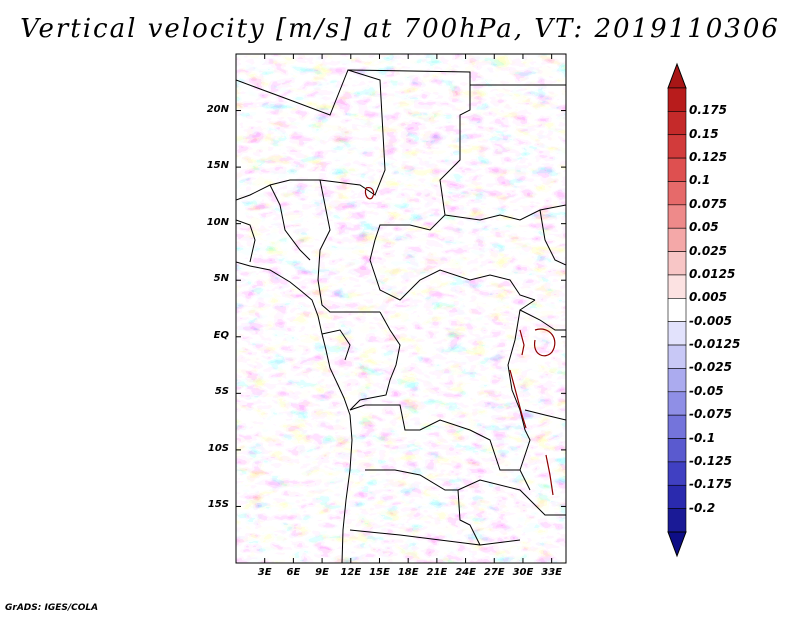 The height and width of the screenshot is (618, 800). What do you see at coordinates (379, 572) in the screenshot?
I see `lon-label: 15E` at bounding box center [379, 572].